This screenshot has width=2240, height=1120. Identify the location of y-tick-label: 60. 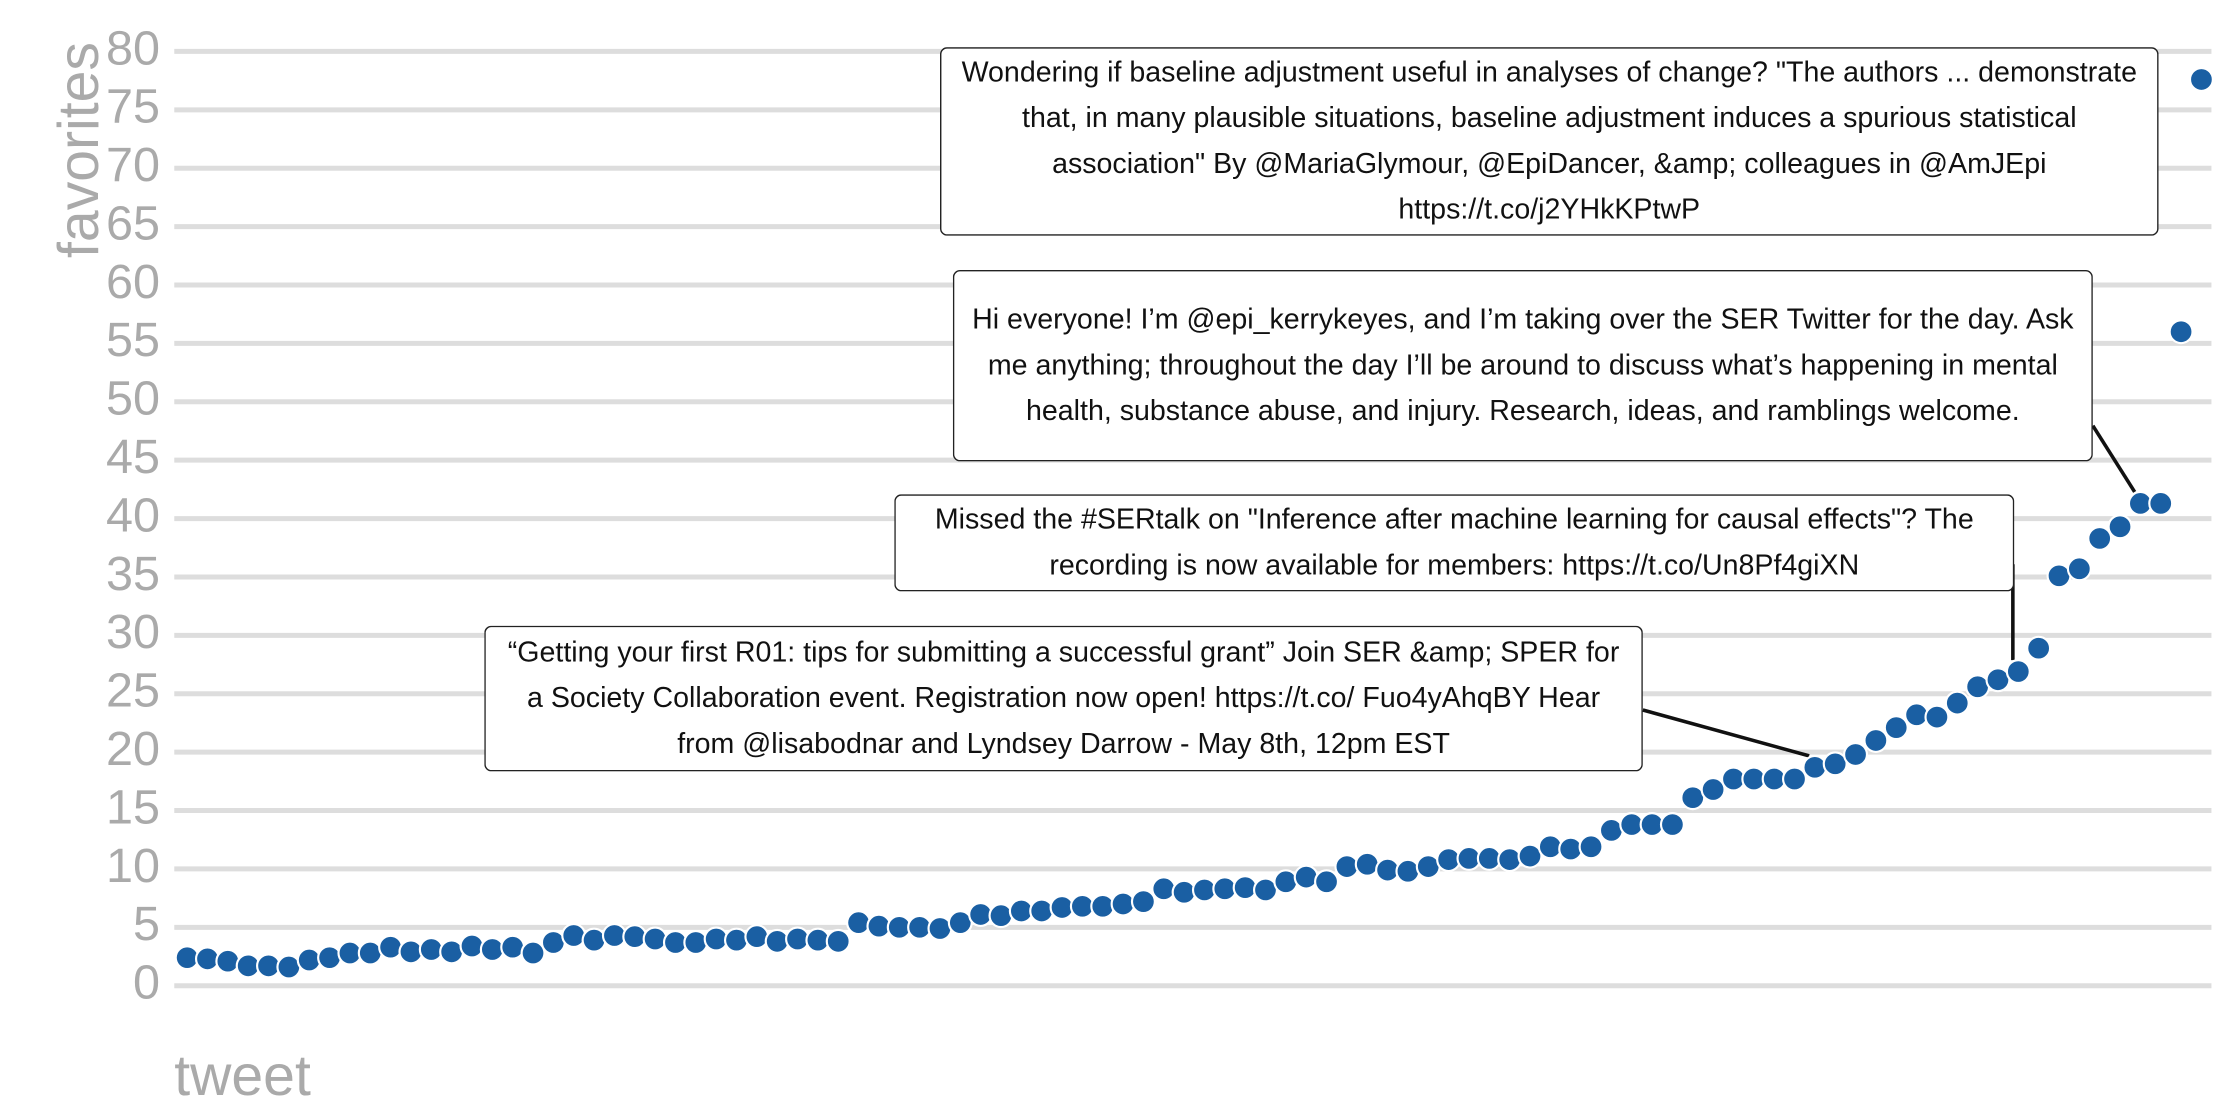
(133, 282).